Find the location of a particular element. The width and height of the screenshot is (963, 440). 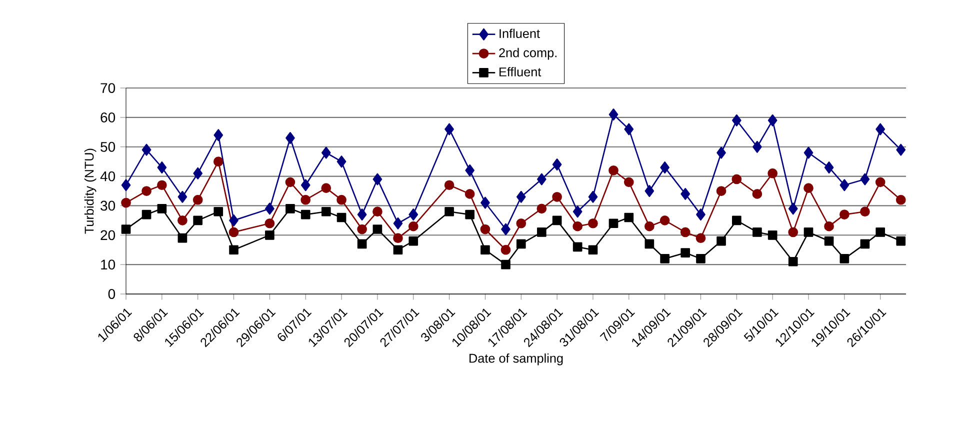

legend-label: Effluent is located at coordinates (521, 71).